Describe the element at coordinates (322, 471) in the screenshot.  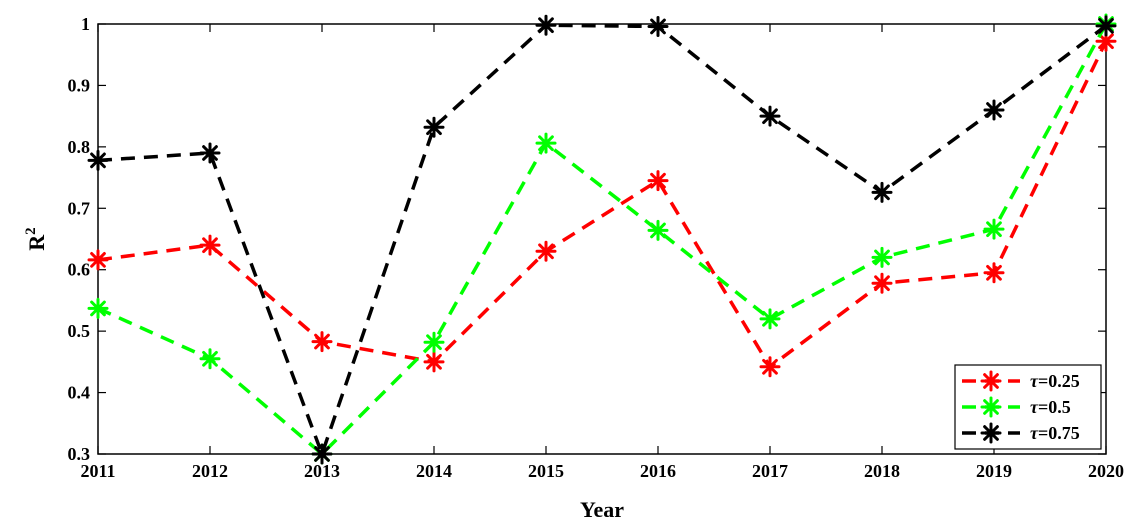
I see `x-tick-label: 2013` at that location.